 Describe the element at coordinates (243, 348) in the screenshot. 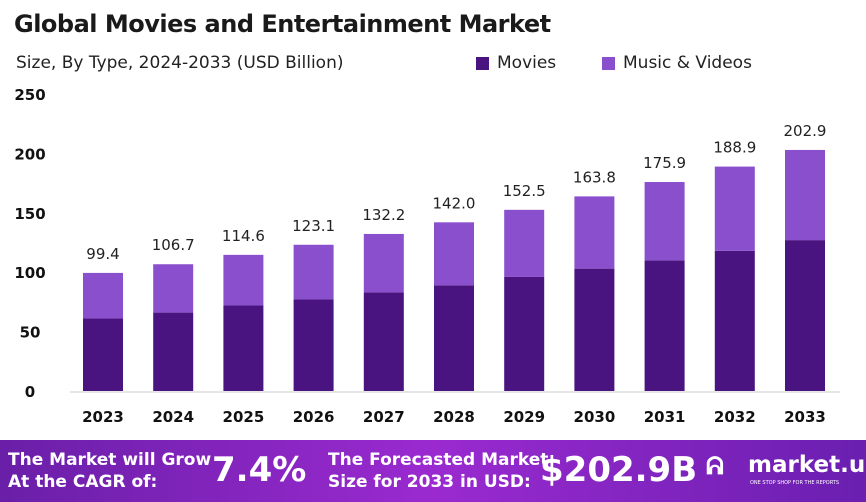

I see `bar-movies-2025` at that location.